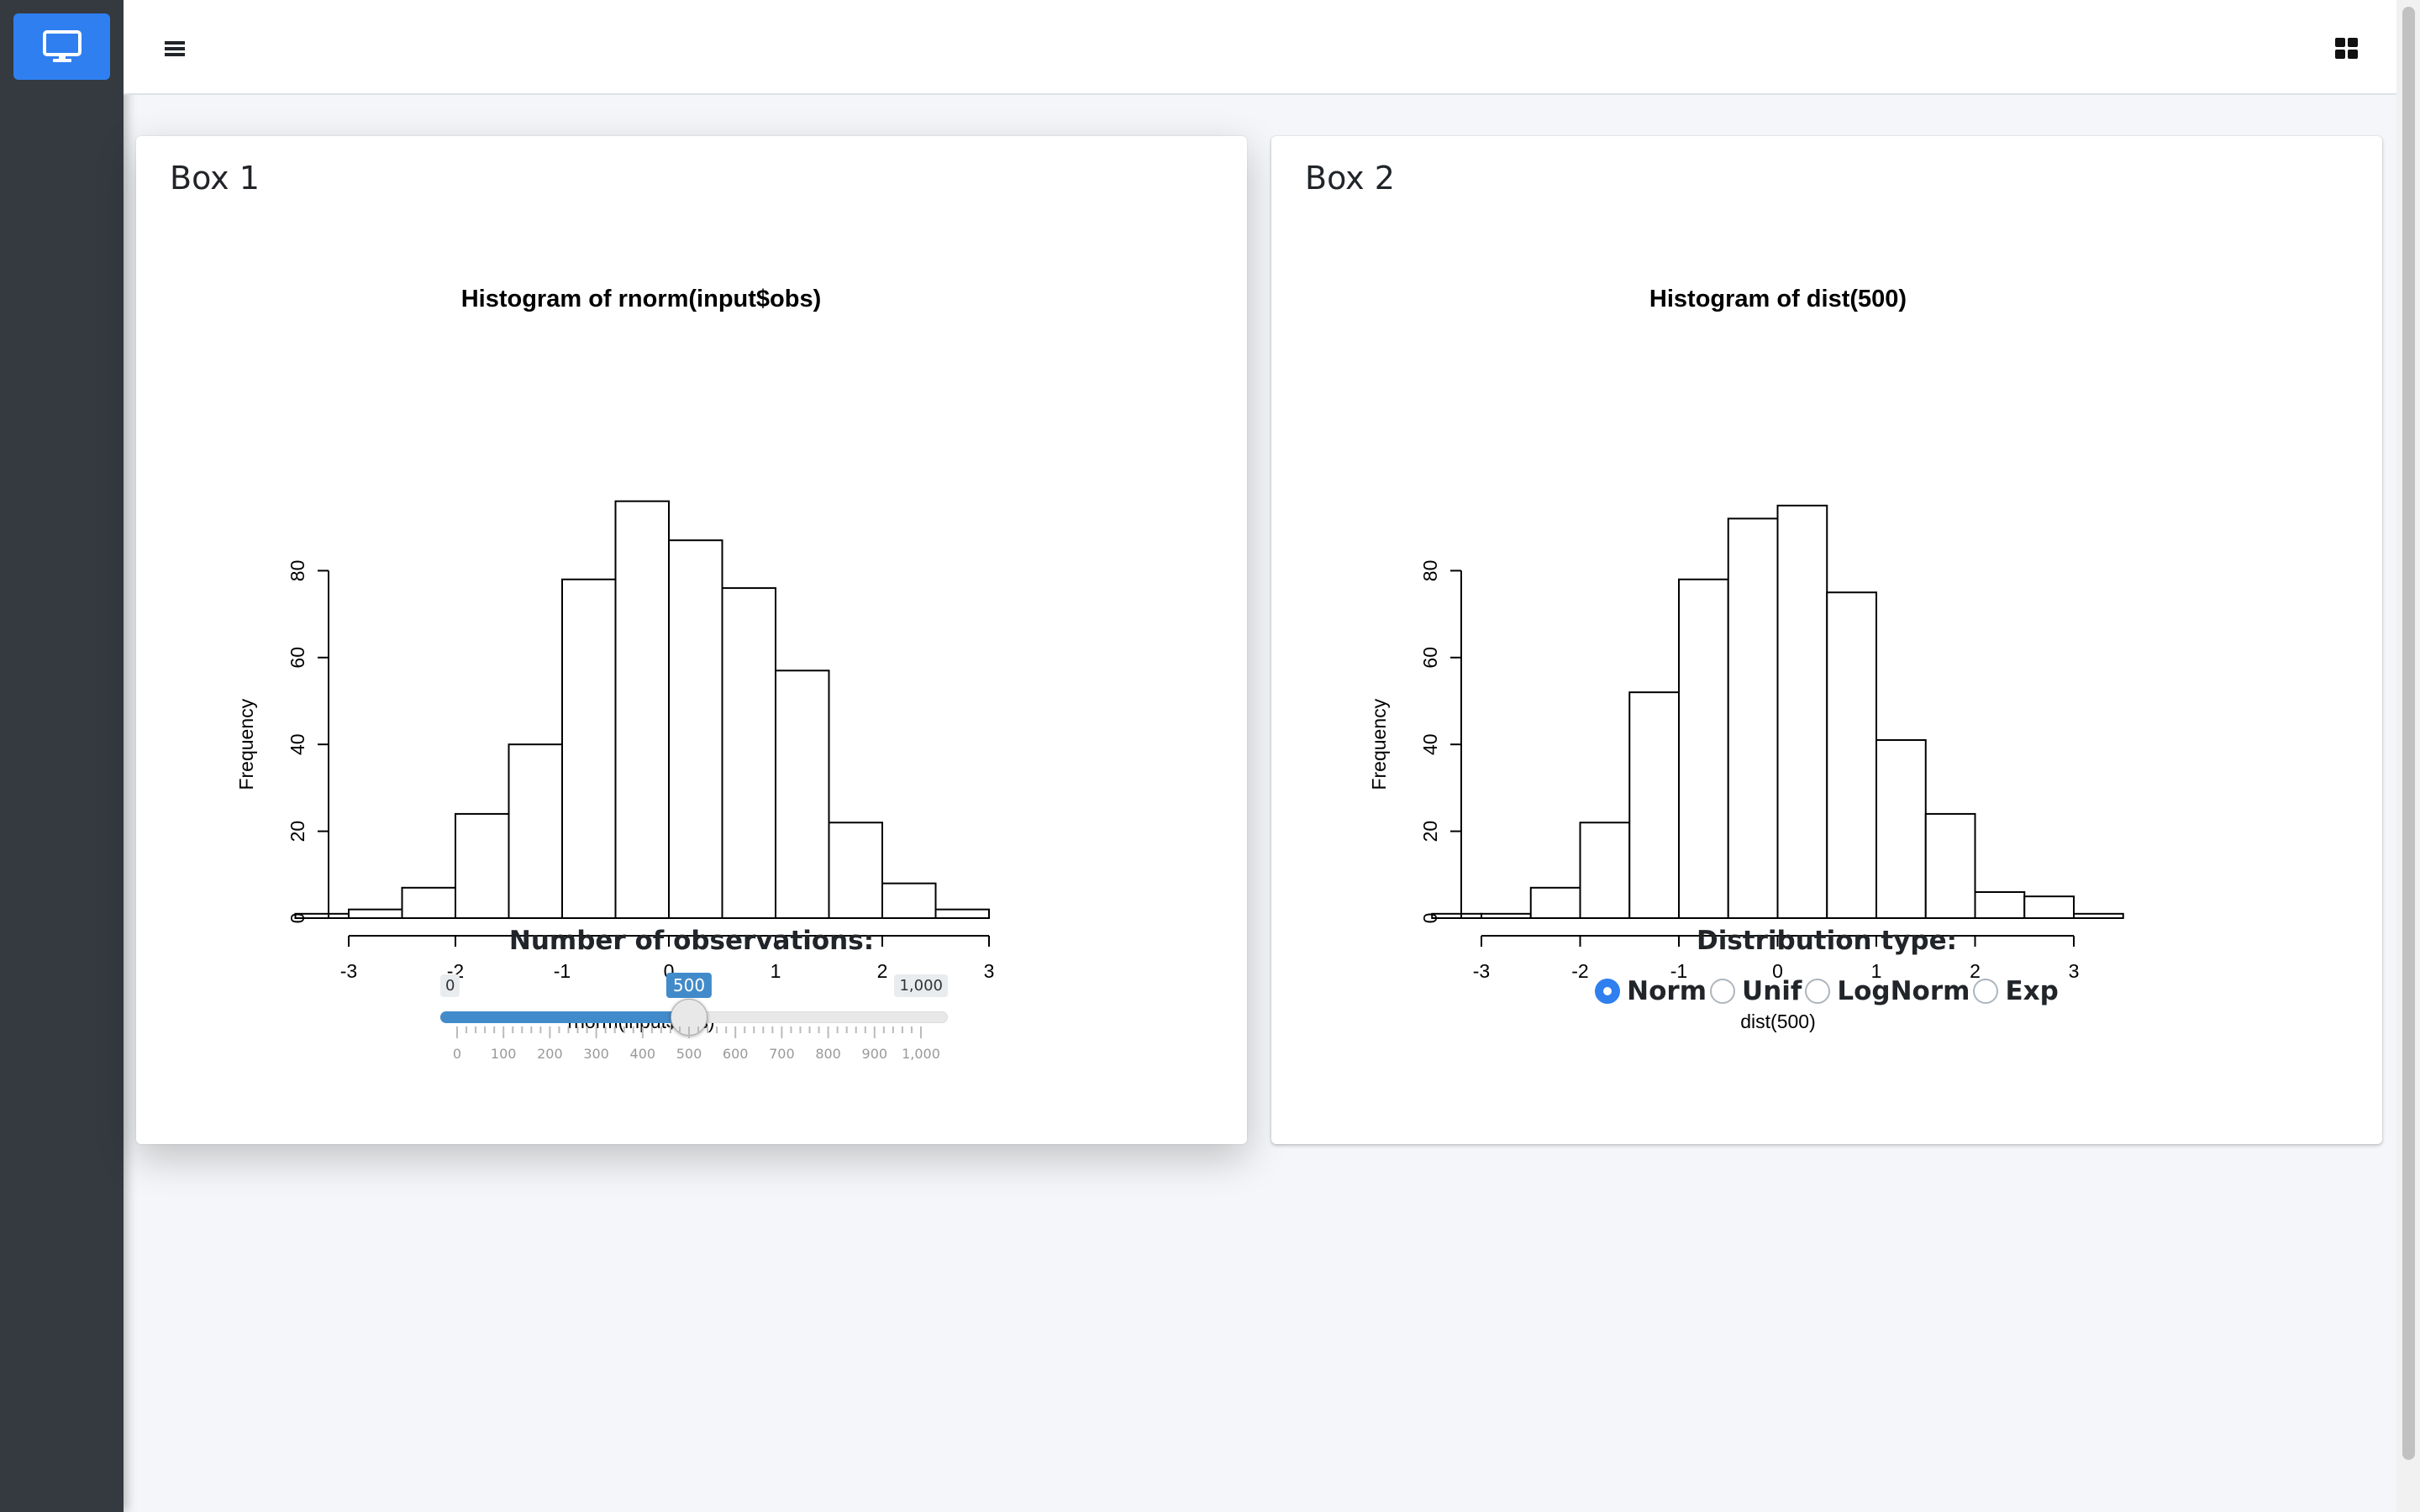  I want to click on slider-tick-label: 100, so click(504, 1054).